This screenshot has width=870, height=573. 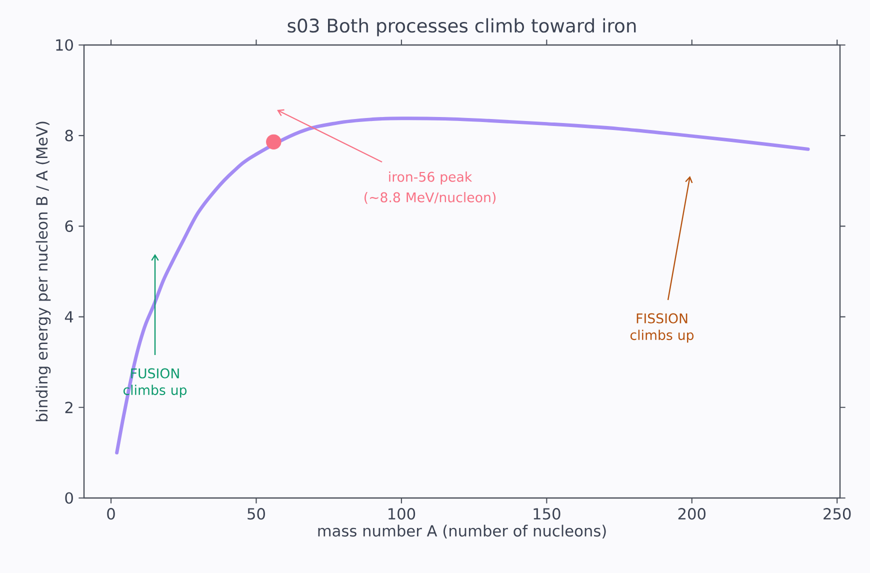 What do you see at coordinates (662, 328) in the screenshot?
I see `annotation: FISSION climbs up` at bounding box center [662, 328].